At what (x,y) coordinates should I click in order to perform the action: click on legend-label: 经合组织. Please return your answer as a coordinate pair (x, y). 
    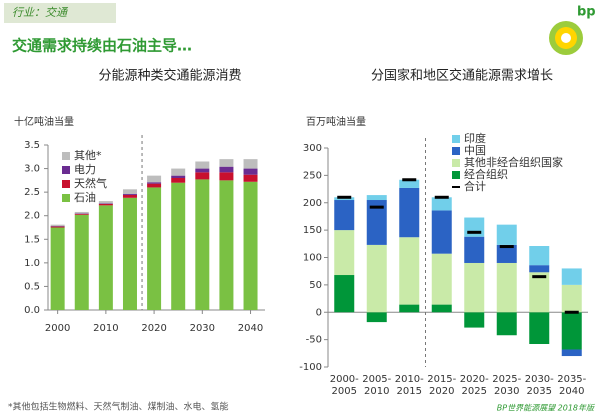
    Looking at the image, I should click on (486, 174).